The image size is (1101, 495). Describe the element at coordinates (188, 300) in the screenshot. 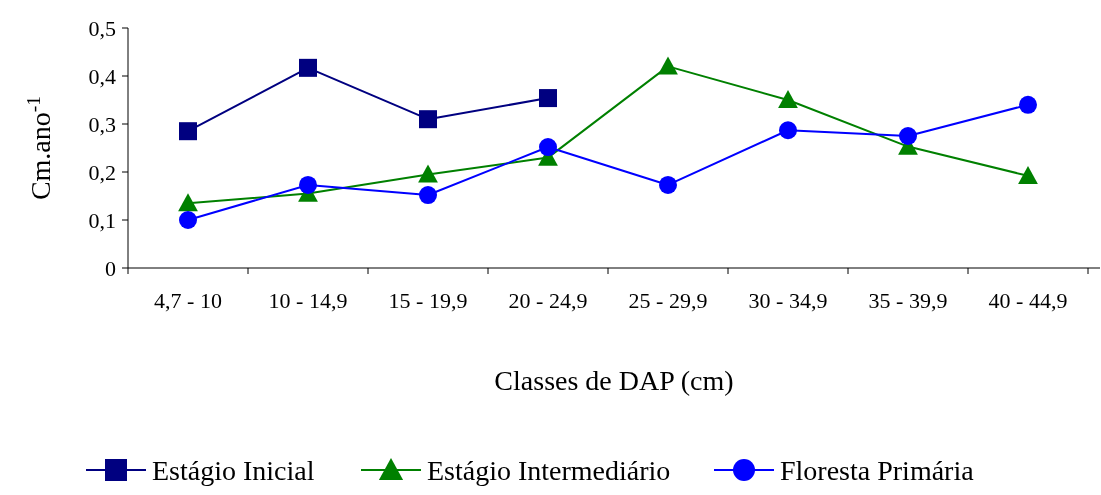

I see `x-tick-label: 4,7 - 10` at that location.